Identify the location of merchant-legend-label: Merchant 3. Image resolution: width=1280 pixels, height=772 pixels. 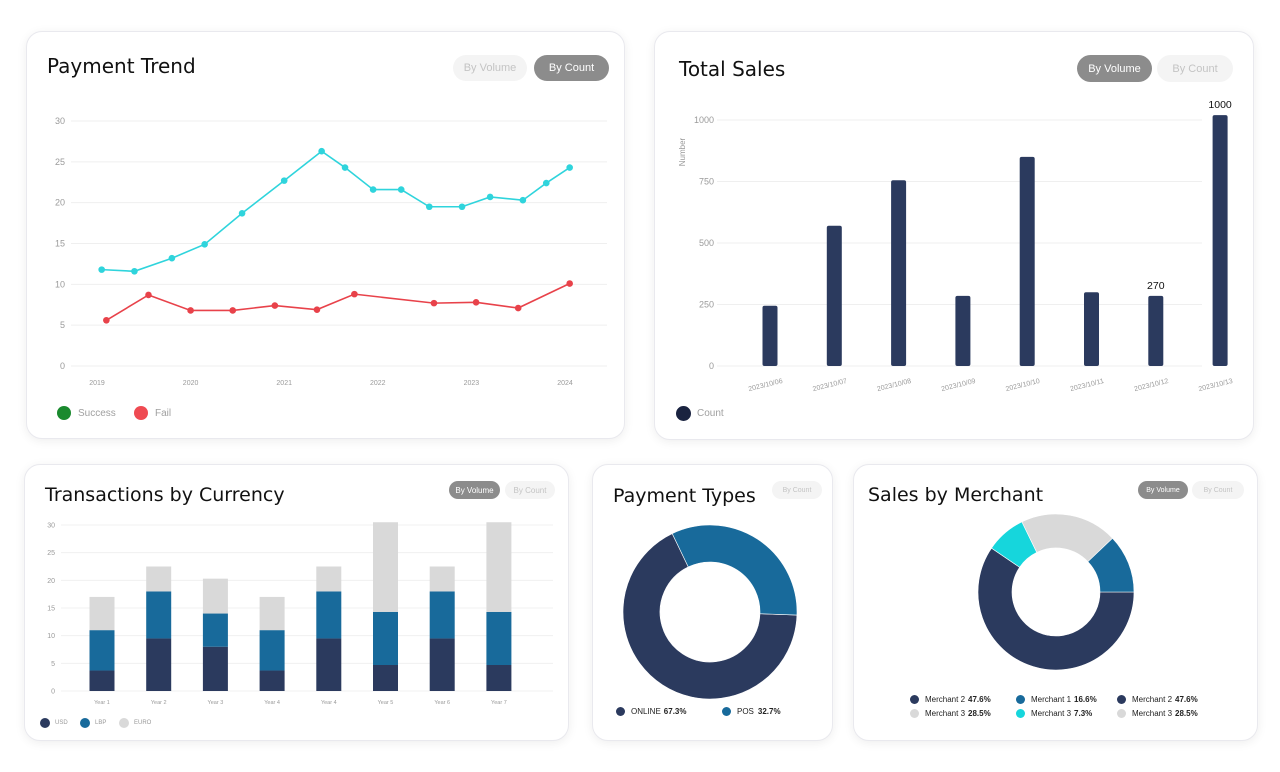
(1152, 713).